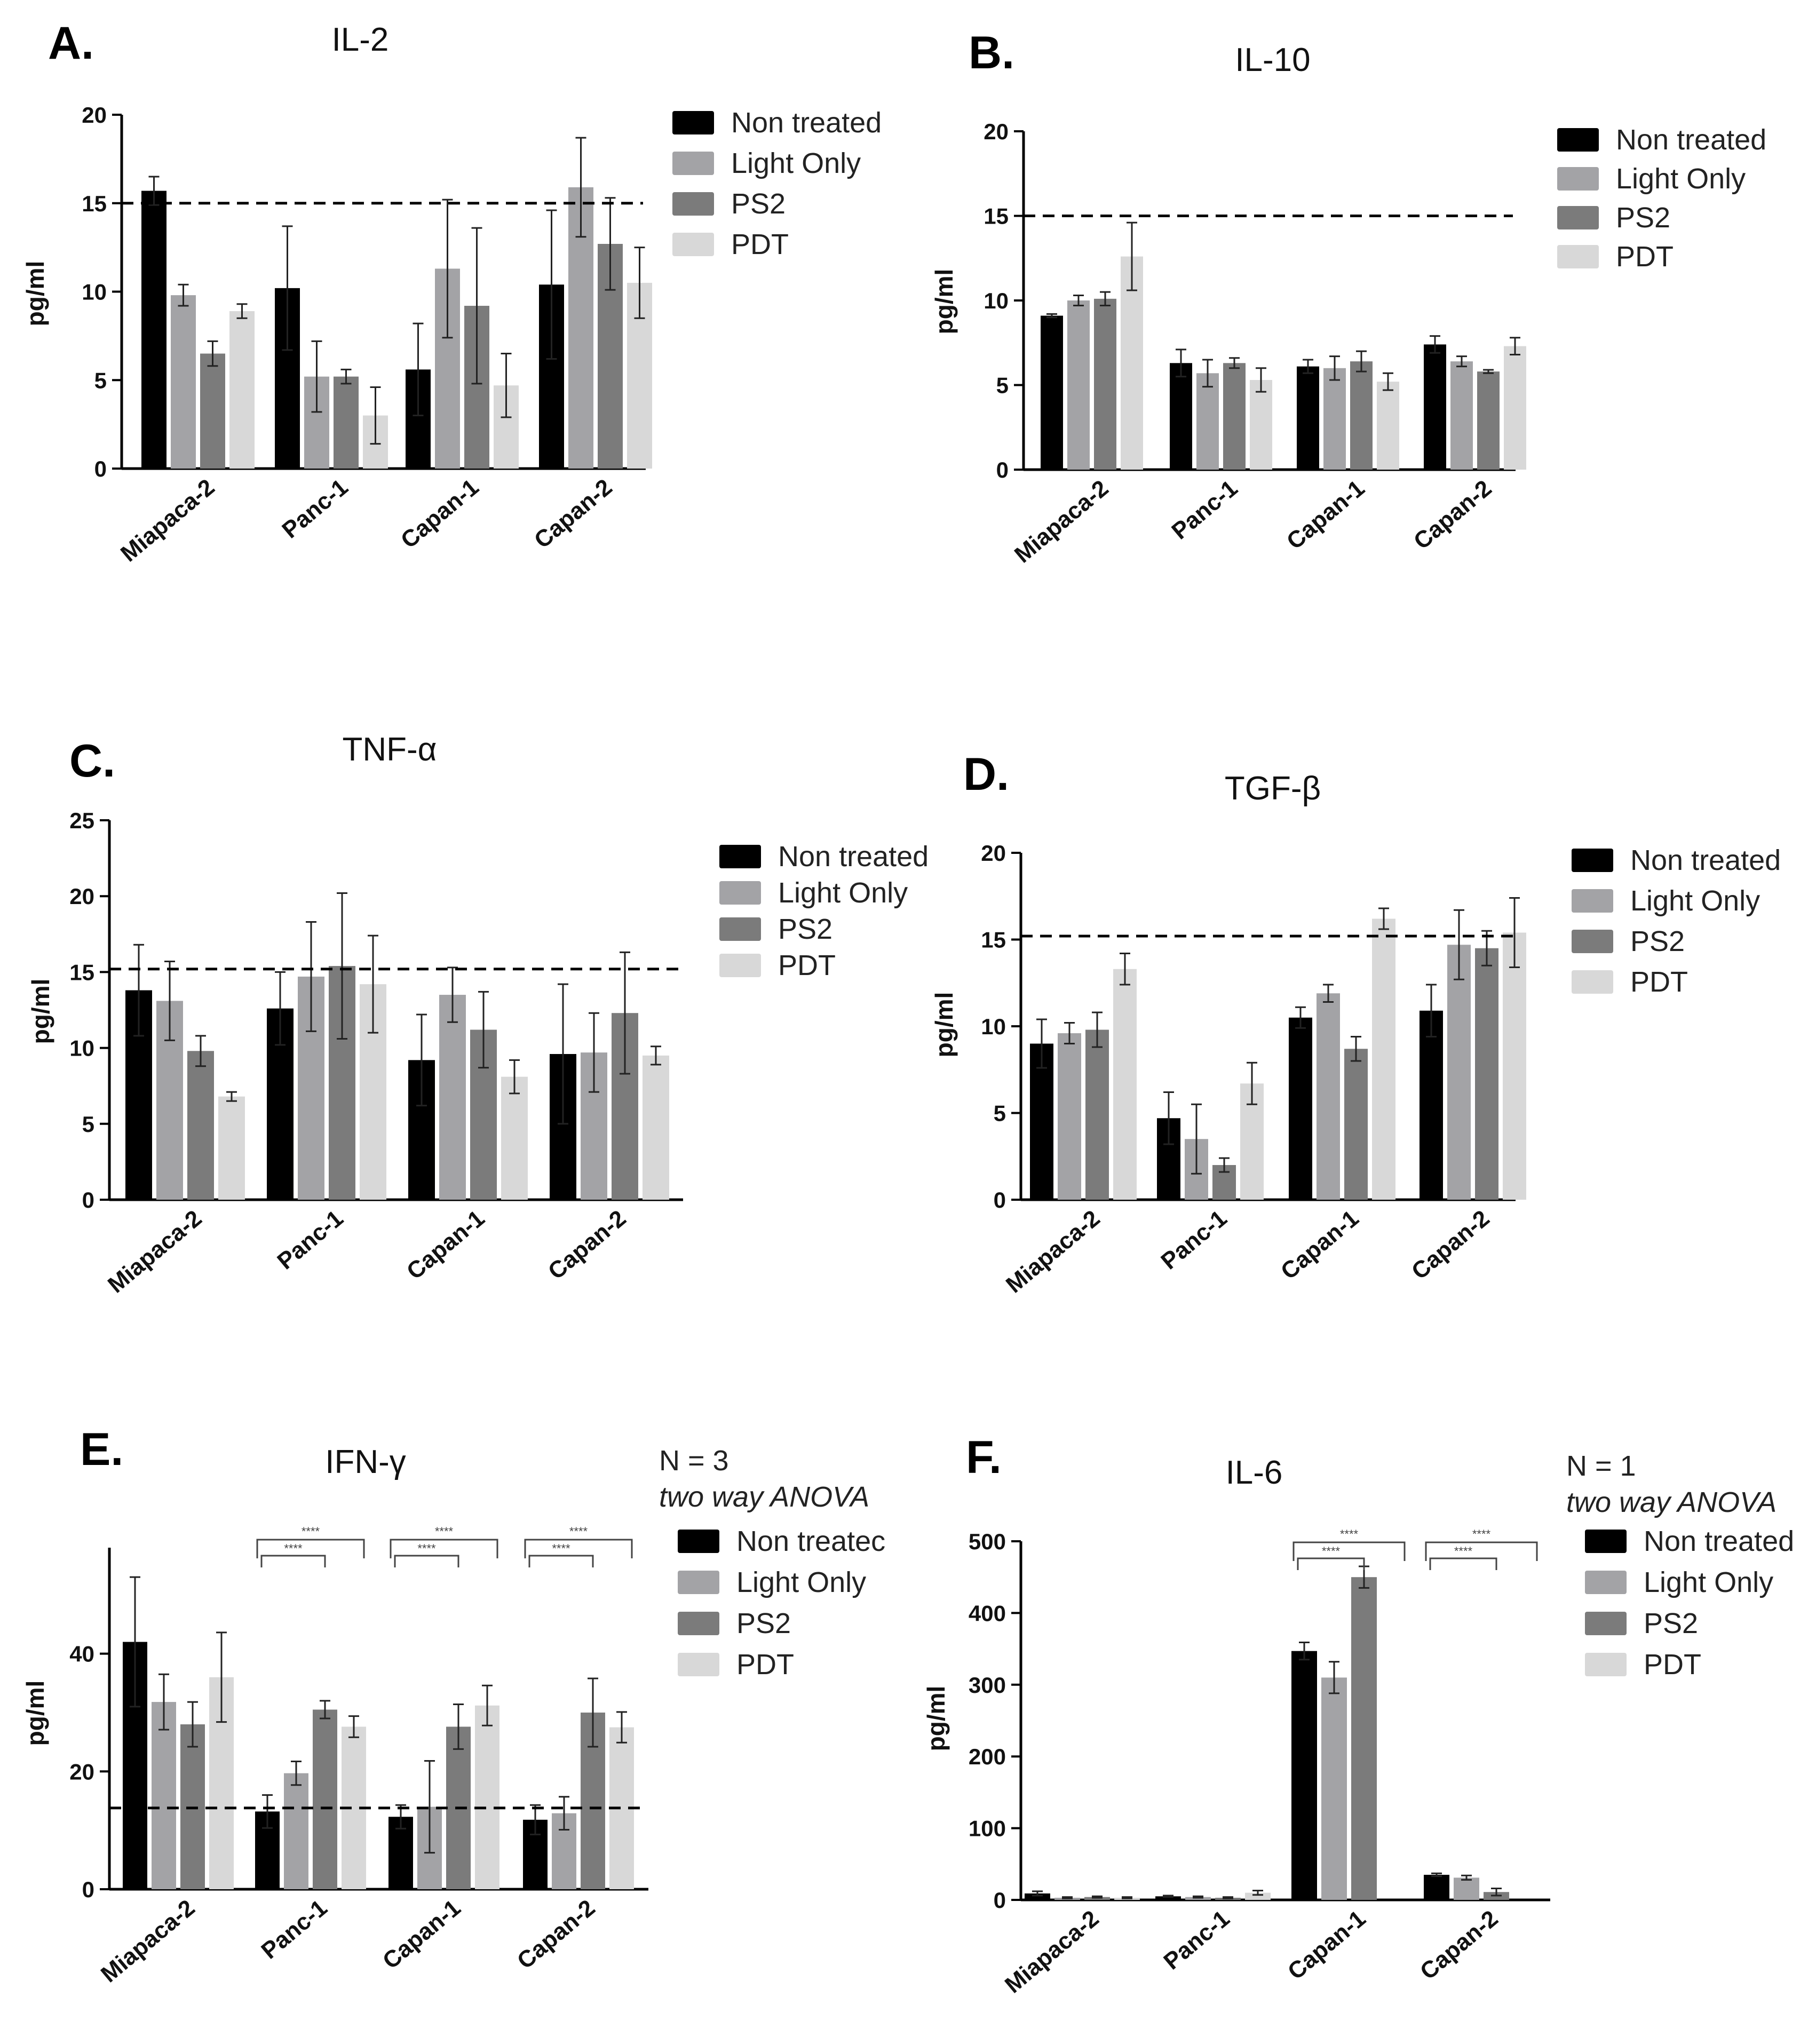 This screenshot has height=2044, width=1808. I want to click on sample-size-note: N = 3, so click(694, 1461).